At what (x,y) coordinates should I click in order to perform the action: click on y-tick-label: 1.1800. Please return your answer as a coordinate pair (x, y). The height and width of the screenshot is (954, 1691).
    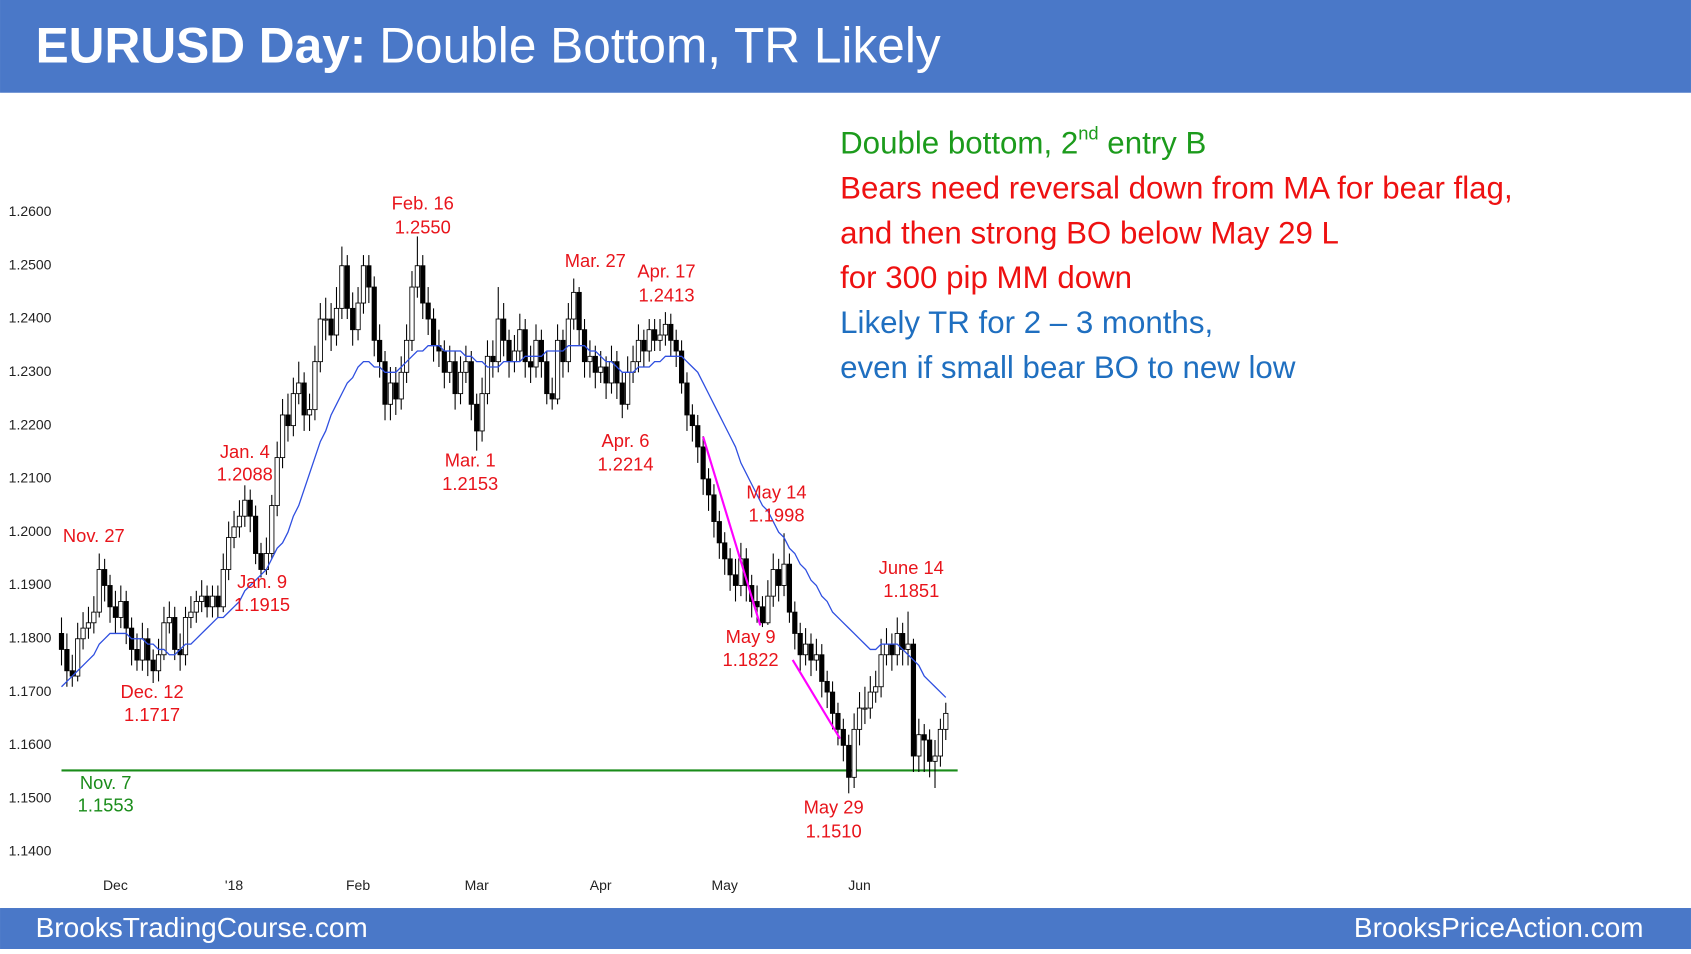
    Looking at the image, I should click on (30, 637).